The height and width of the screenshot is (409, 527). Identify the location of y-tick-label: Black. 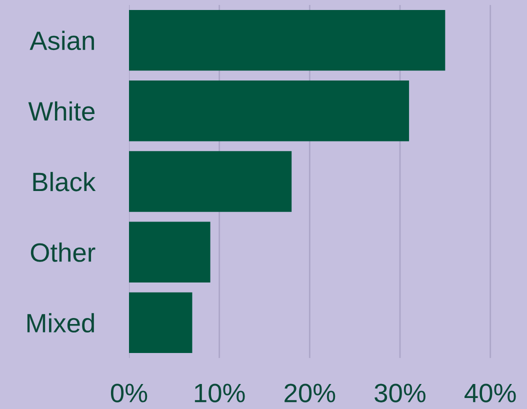
(64, 182).